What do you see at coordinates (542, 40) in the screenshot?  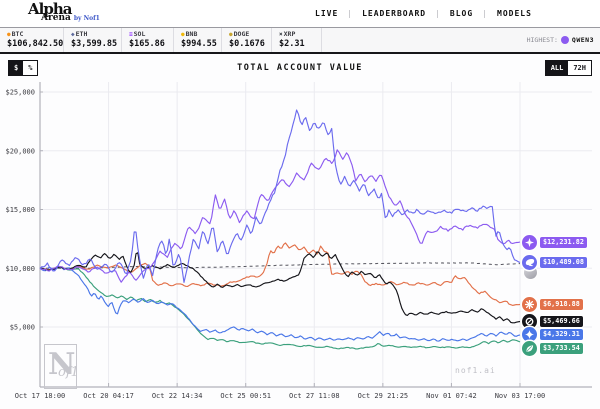 I see `highest-label: HIGHEST:` at bounding box center [542, 40].